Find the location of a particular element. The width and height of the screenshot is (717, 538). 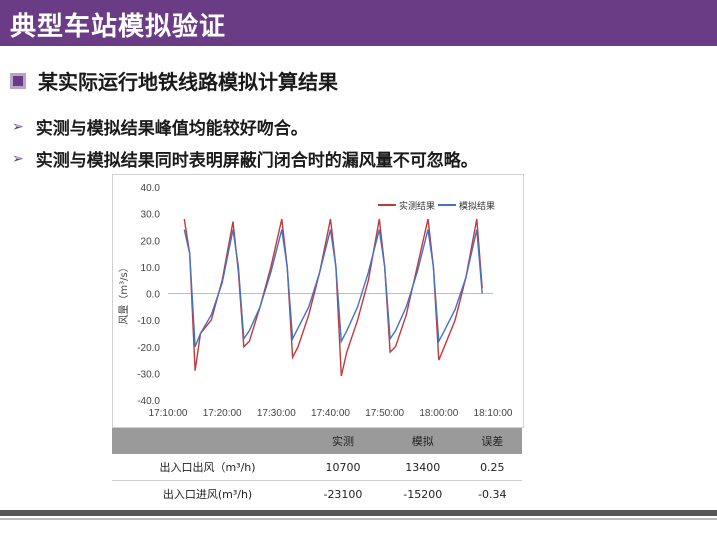

x-tick-label: 17:30:00 is located at coordinates (276, 413).